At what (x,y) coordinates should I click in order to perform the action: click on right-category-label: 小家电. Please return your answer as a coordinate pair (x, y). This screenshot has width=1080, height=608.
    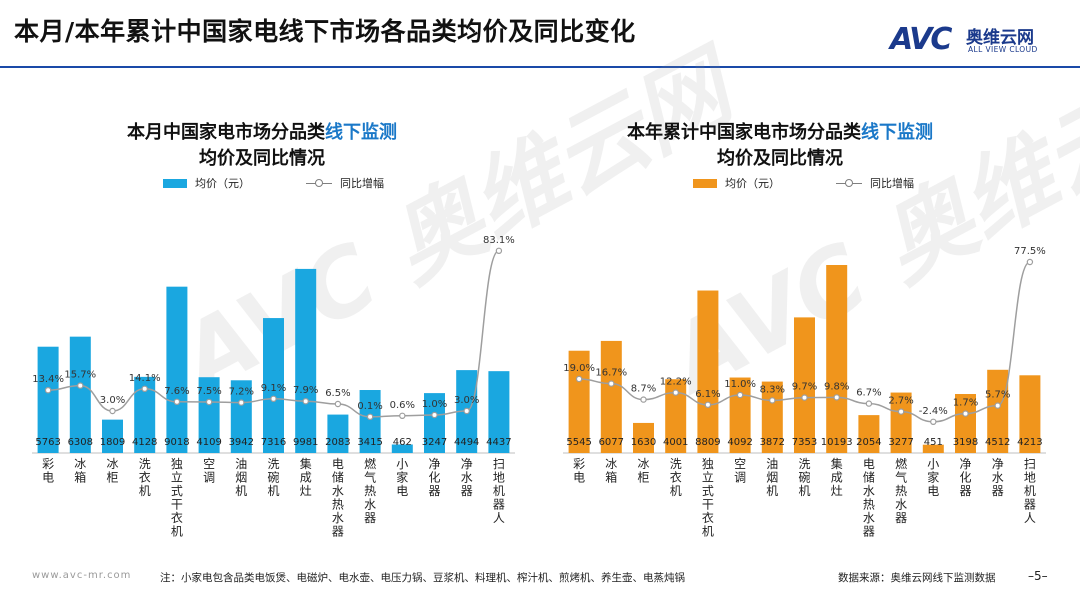
    Looking at the image, I should click on (933, 477).